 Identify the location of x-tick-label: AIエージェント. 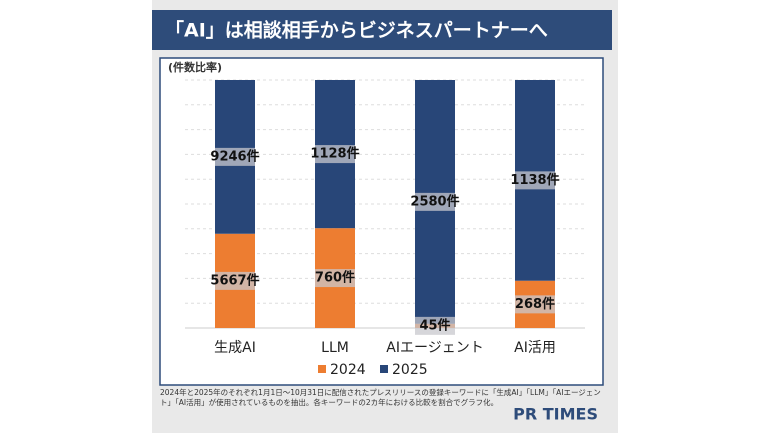
(434, 348).